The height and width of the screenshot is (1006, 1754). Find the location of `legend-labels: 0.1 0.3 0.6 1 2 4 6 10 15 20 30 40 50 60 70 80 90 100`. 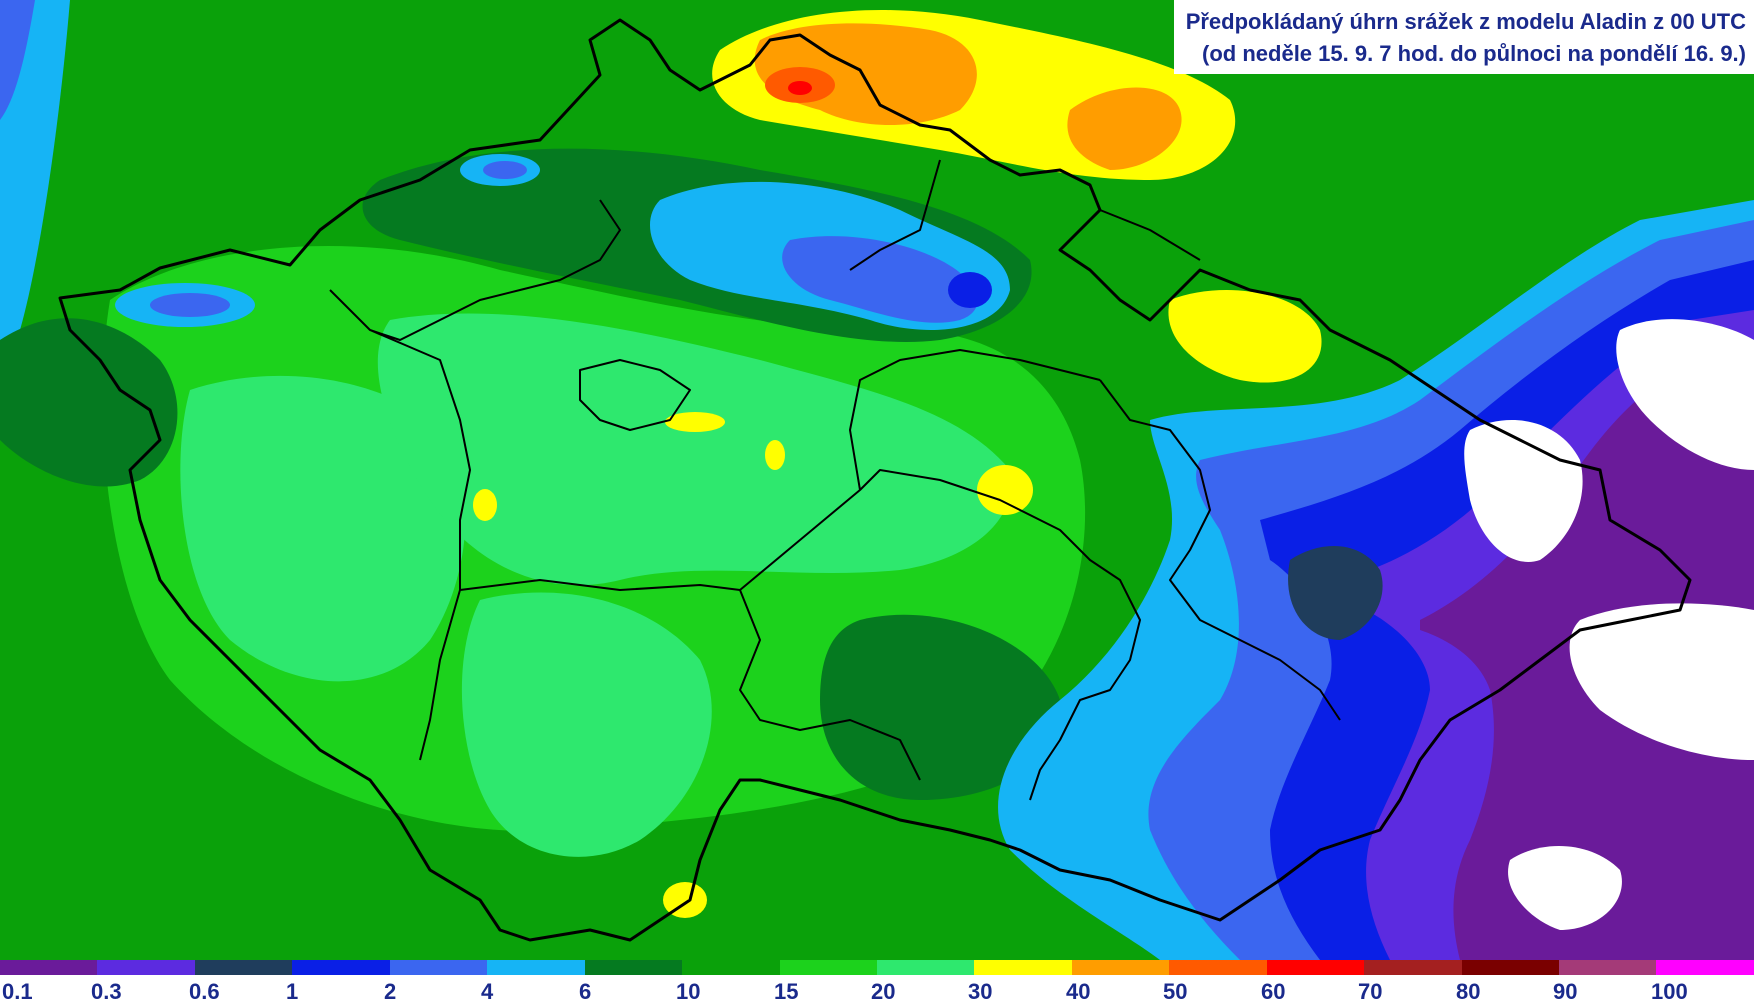

legend-labels: 0.1 0.3 0.6 1 2 4 6 10 15 20 30 40 50 60 70 80 90 100 is located at coordinates (877, 990).